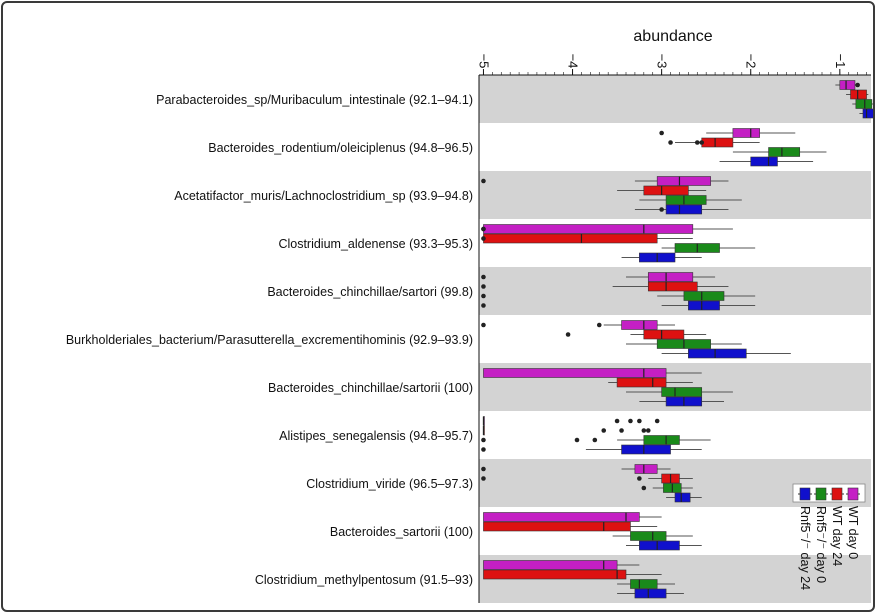  What do you see at coordinates (483, 61) in the screenshot?
I see `axis-tick-label: −5` at bounding box center [483, 61].